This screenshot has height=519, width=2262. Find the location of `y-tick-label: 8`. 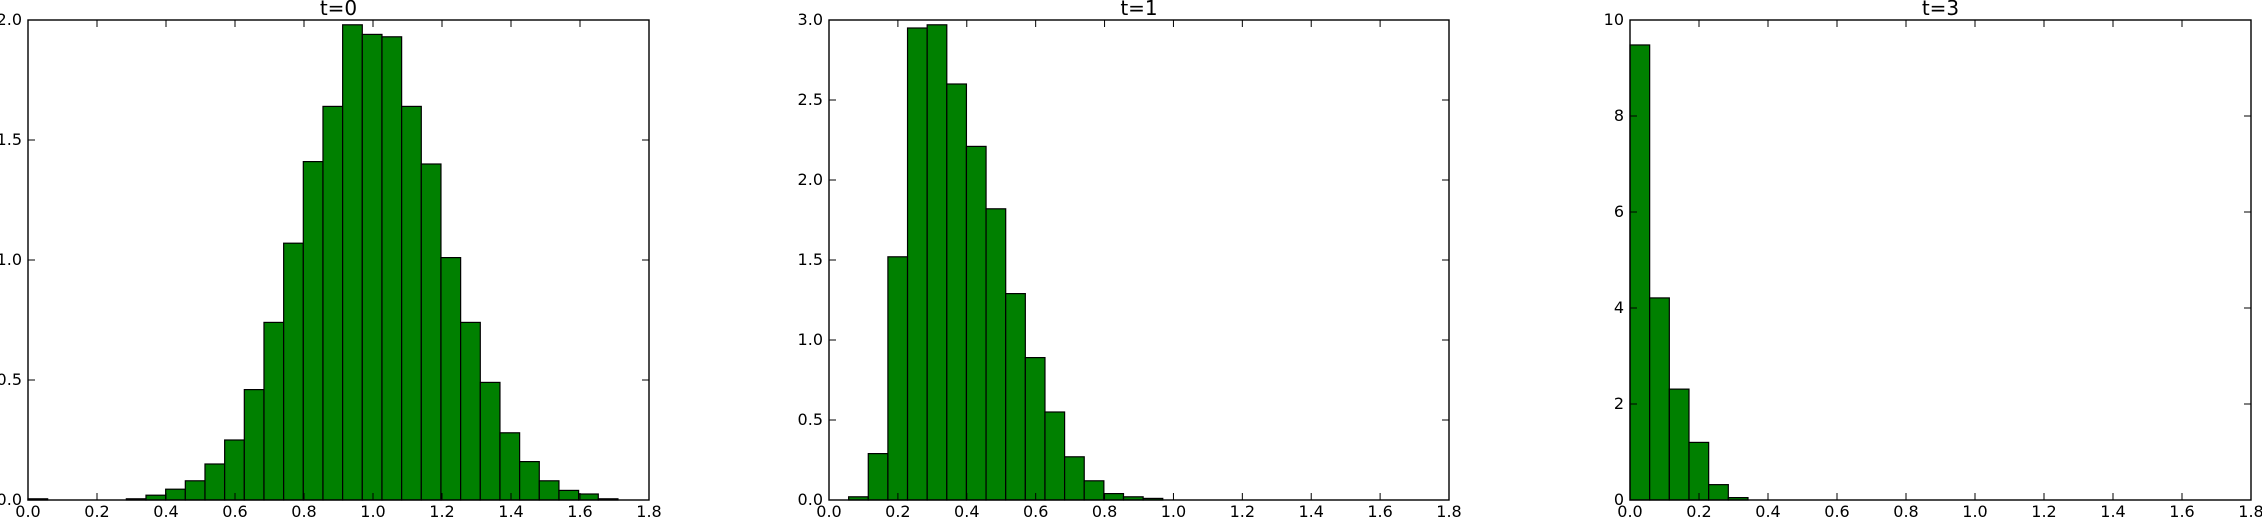

y-tick-label: 8 is located at coordinates (1619, 115).